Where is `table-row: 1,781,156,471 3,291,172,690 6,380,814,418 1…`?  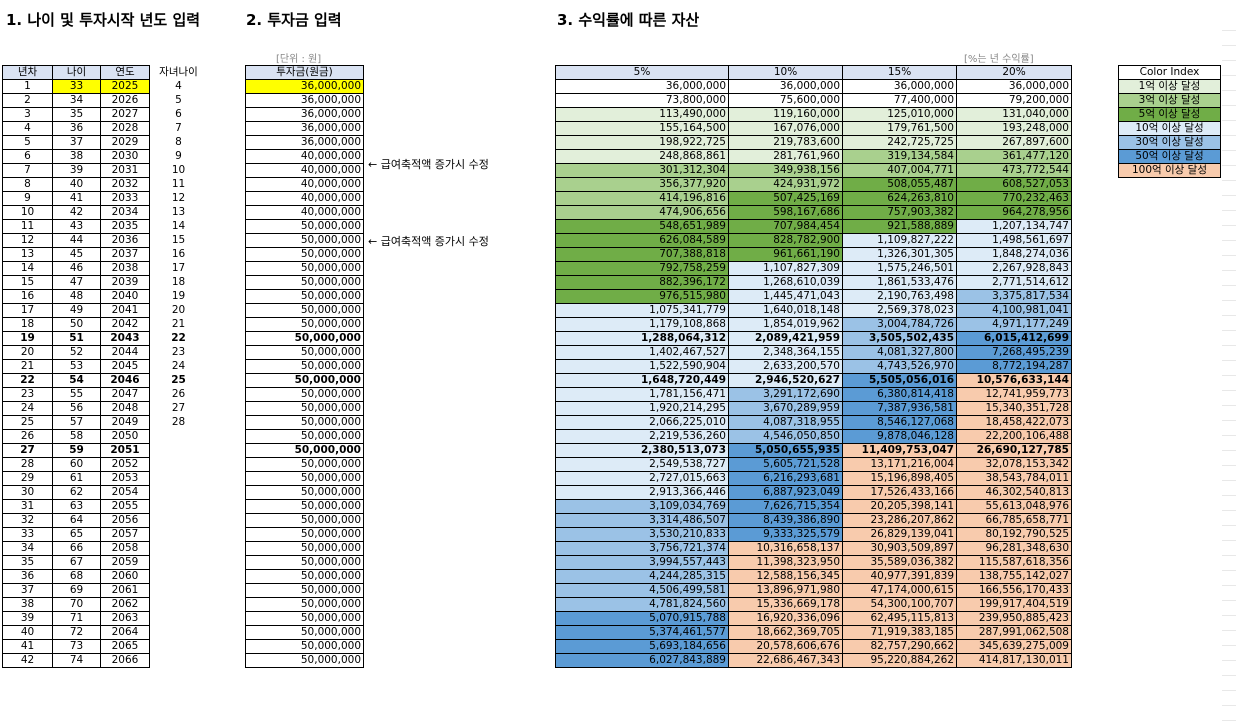
table-row: 1,781,156,471 3,291,172,690 6,380,814,418 1… is located at coordinates (813, 394).